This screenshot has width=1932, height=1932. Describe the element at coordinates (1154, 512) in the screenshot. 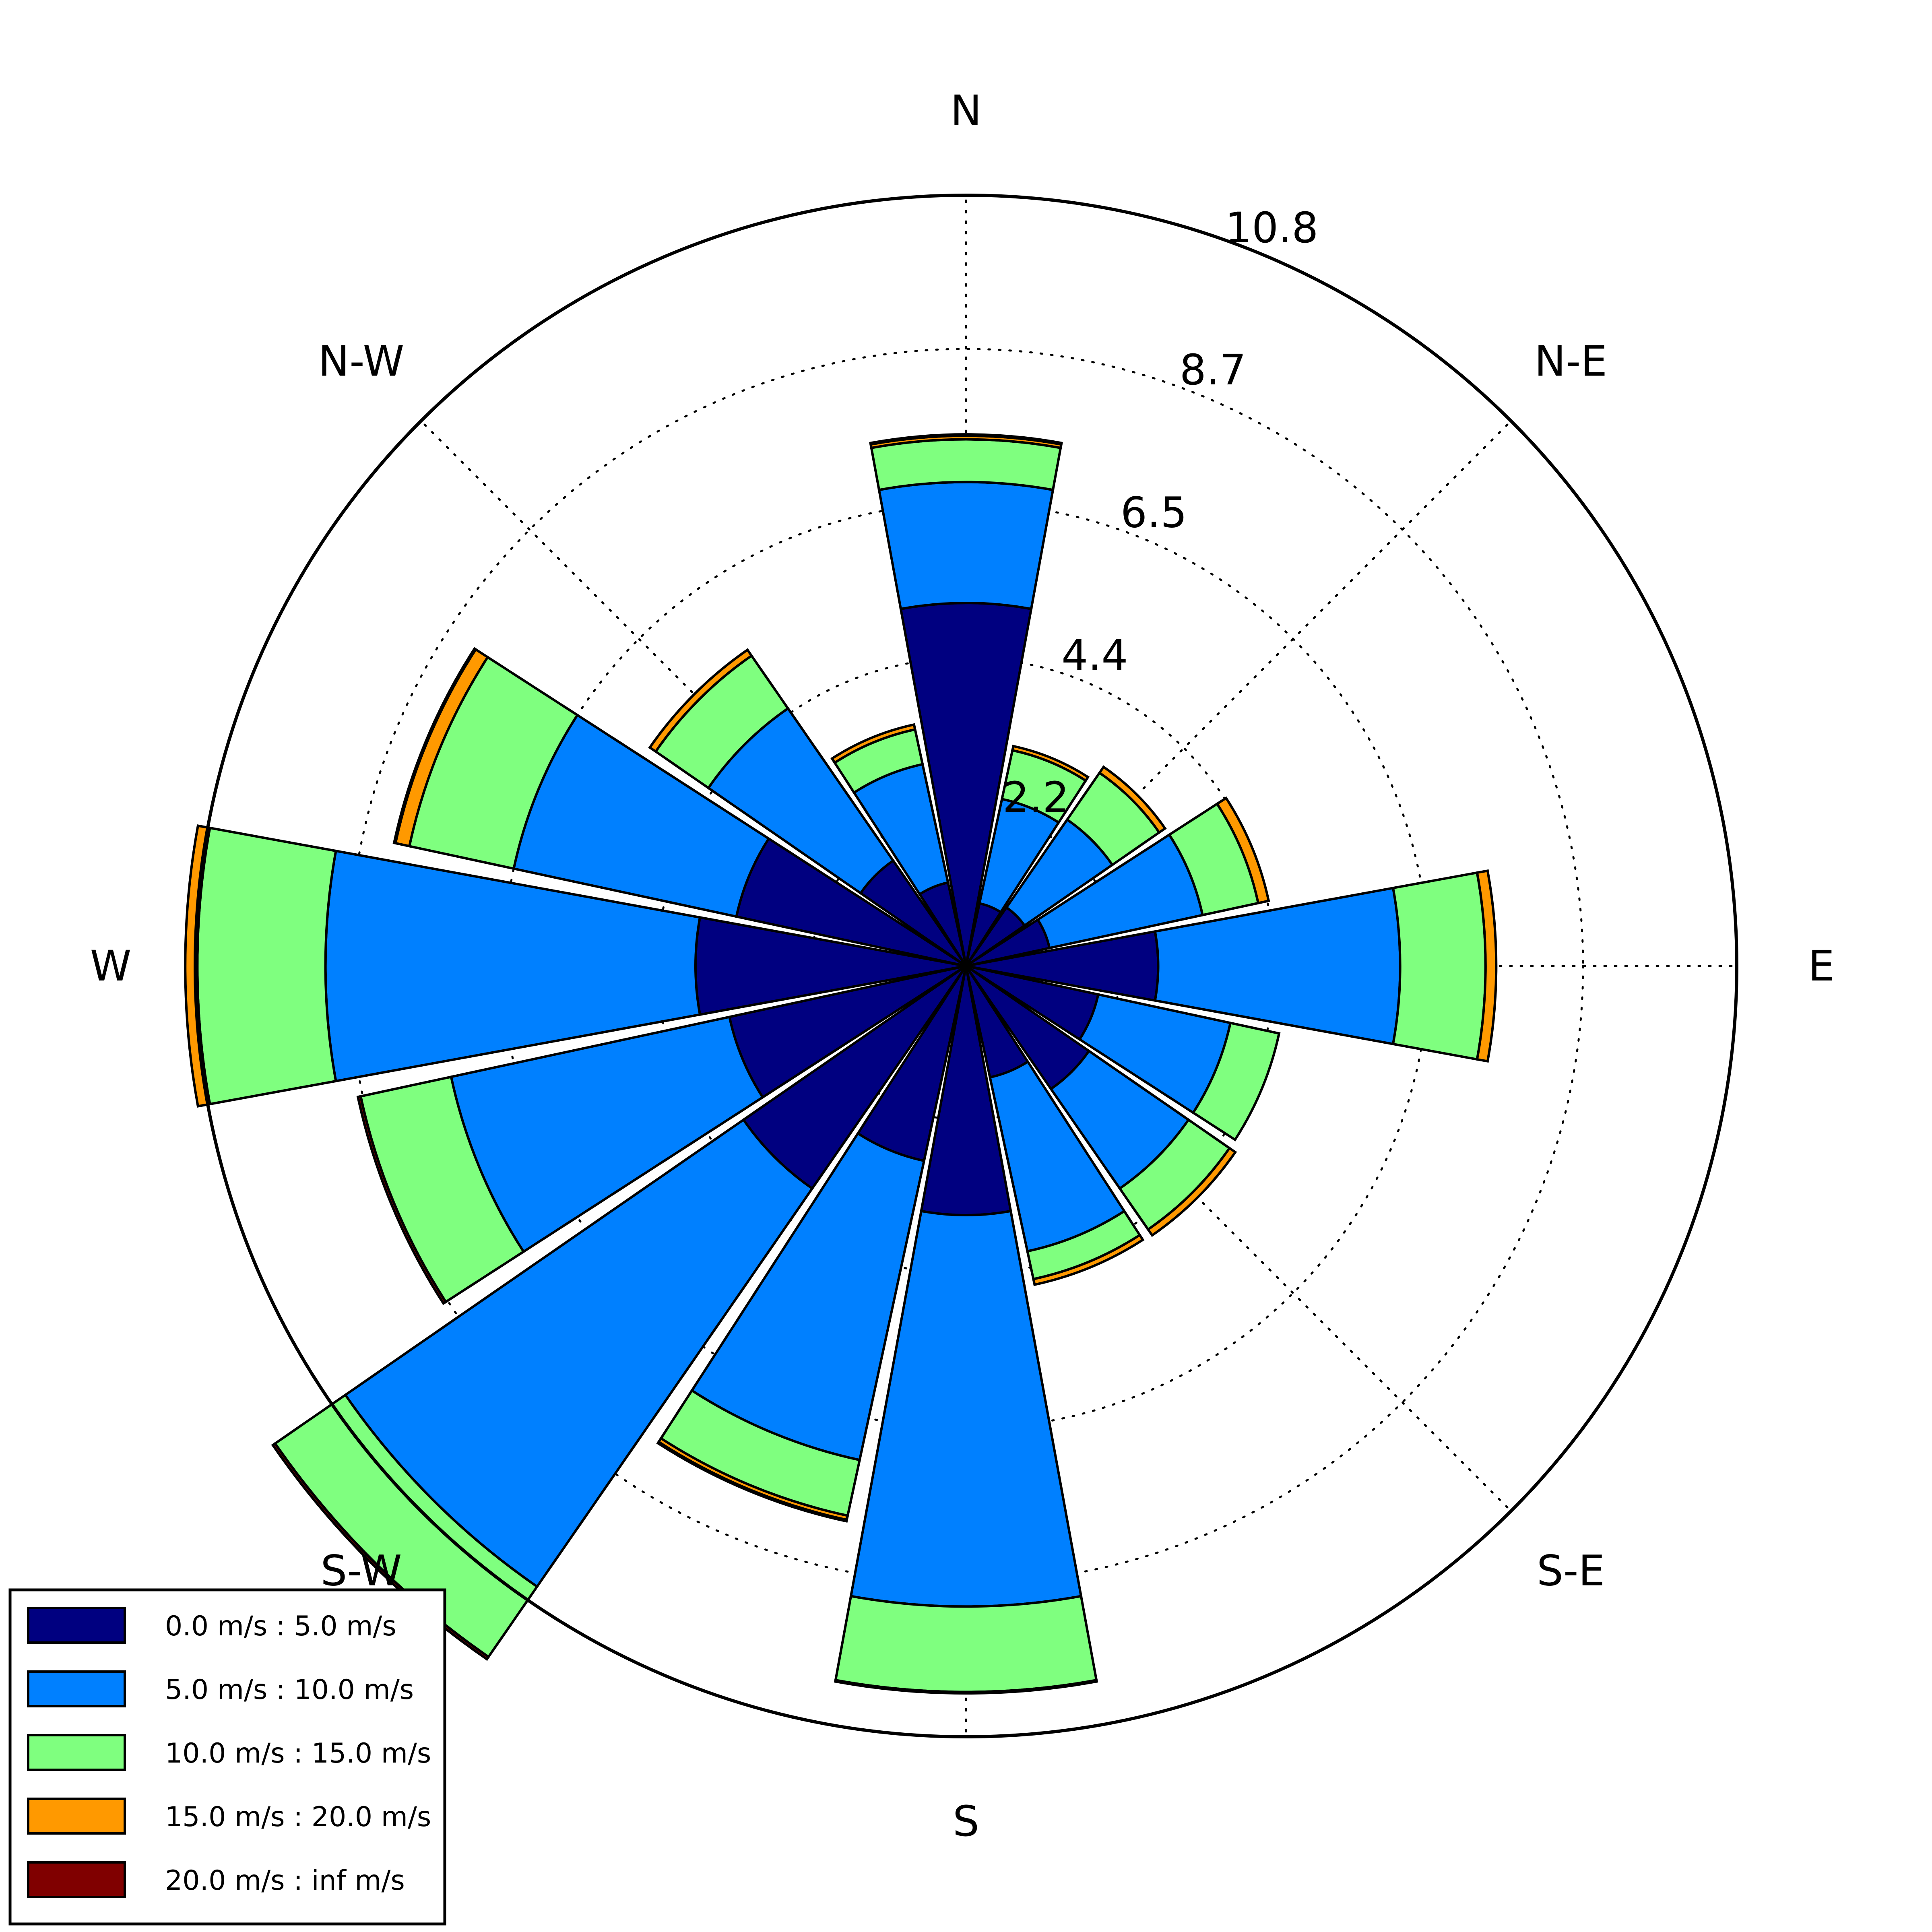

I see `radial-tick-label-2: 6.5` at that location.